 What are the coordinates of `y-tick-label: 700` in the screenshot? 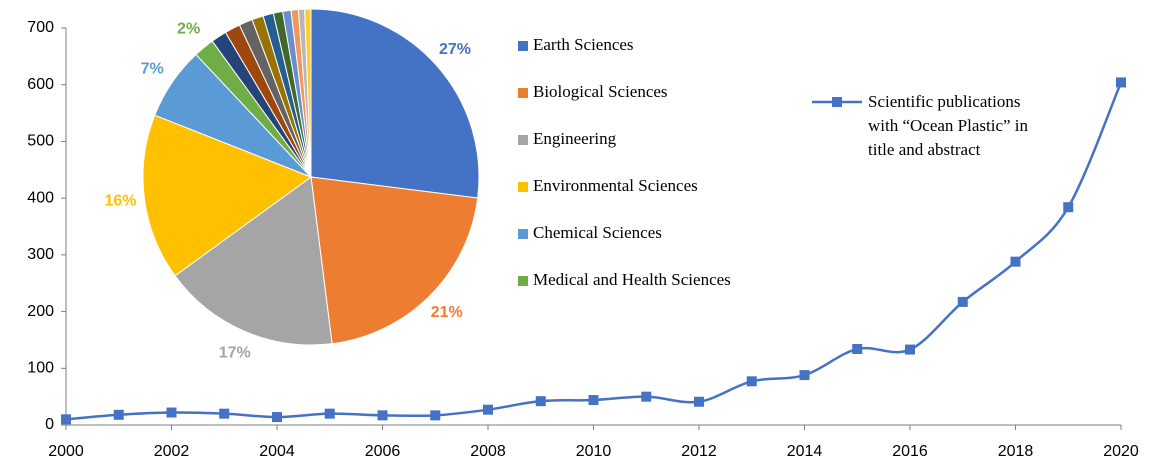 It's located at (40, 27).